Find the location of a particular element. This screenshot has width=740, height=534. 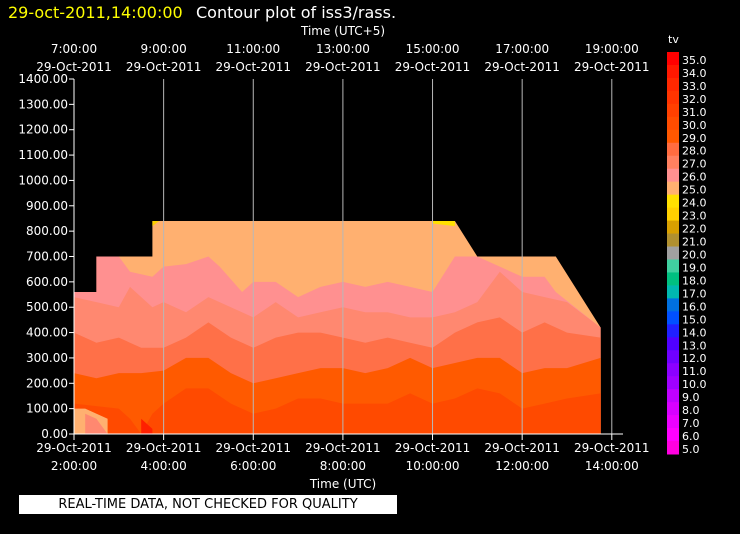

colorbar-level-label: 9.0 is located at coordinates (691, 397).